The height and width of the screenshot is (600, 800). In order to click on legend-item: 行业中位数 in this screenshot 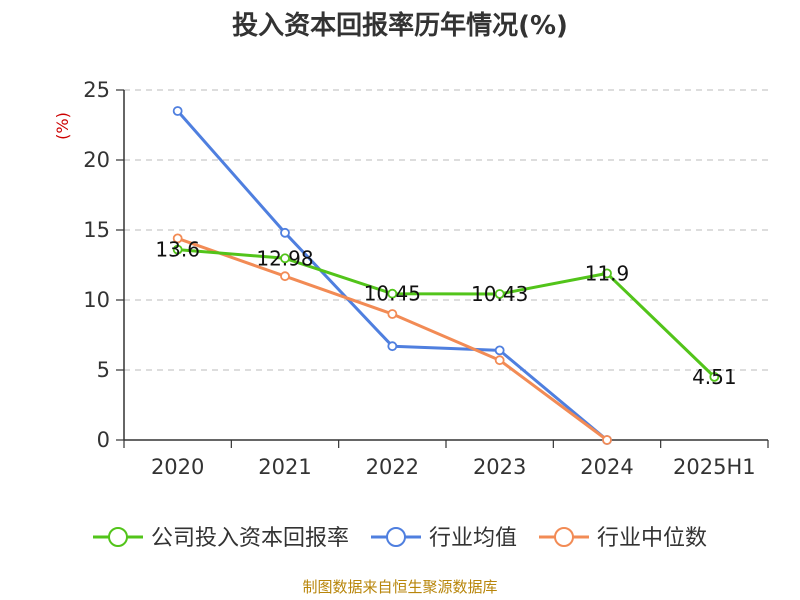, I will do `click(623, 538)`.